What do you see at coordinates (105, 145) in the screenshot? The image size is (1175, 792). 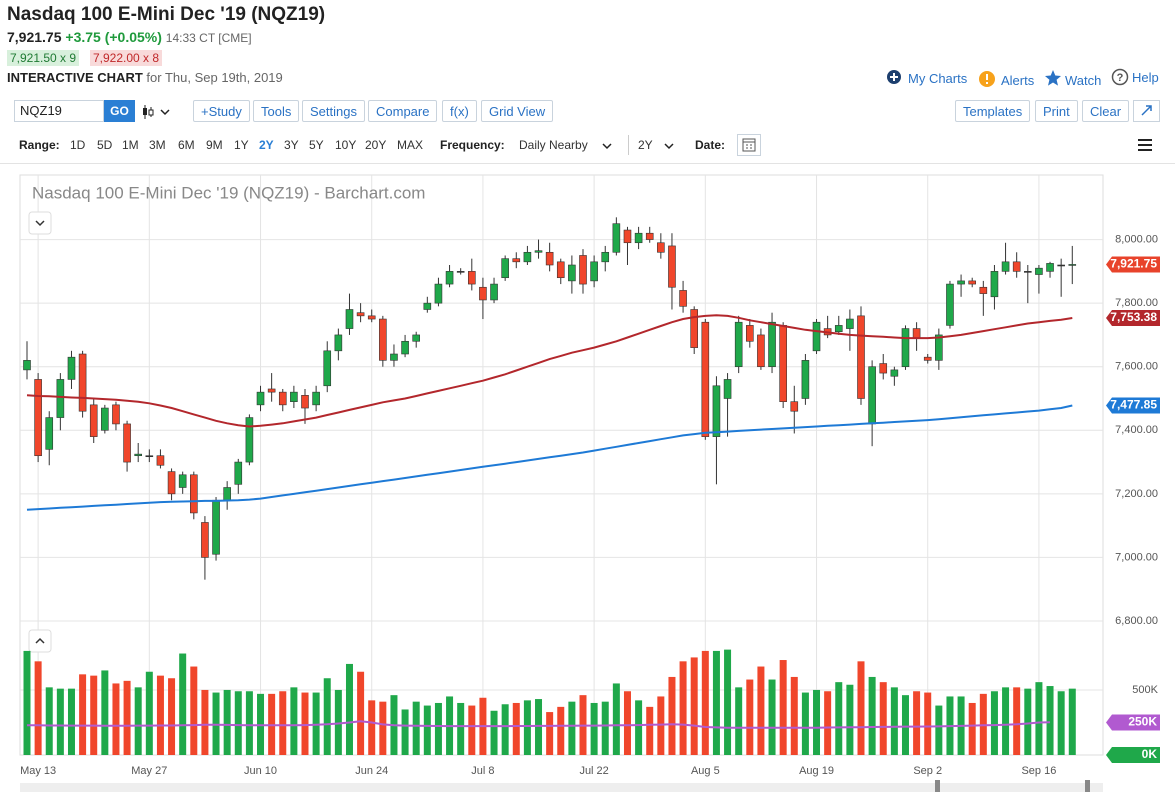 I see `range-option: 5D` at bounding box center [105, 145].